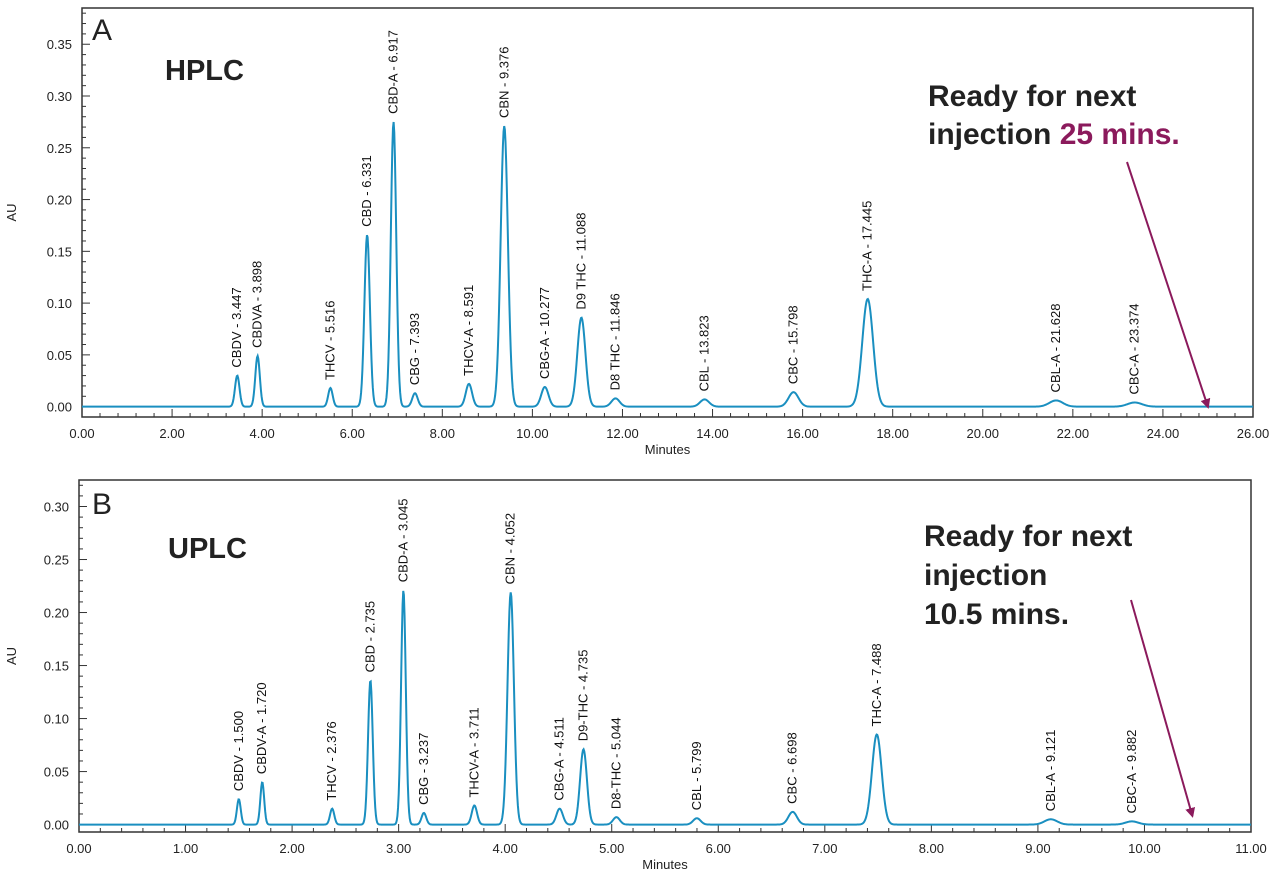 This screenshot has width=1280, height=881. Describe the element at coordinates (185, 848) in the screenshot. I see `x-tick-label: 1.00` at that location.